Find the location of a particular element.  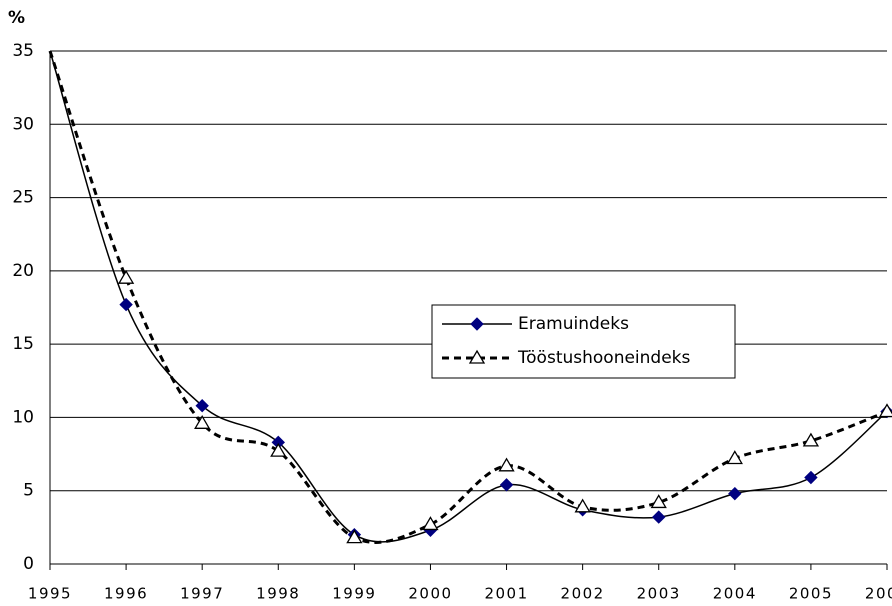

legend-label: Eramuindeks is located at coordinates (573, 324).